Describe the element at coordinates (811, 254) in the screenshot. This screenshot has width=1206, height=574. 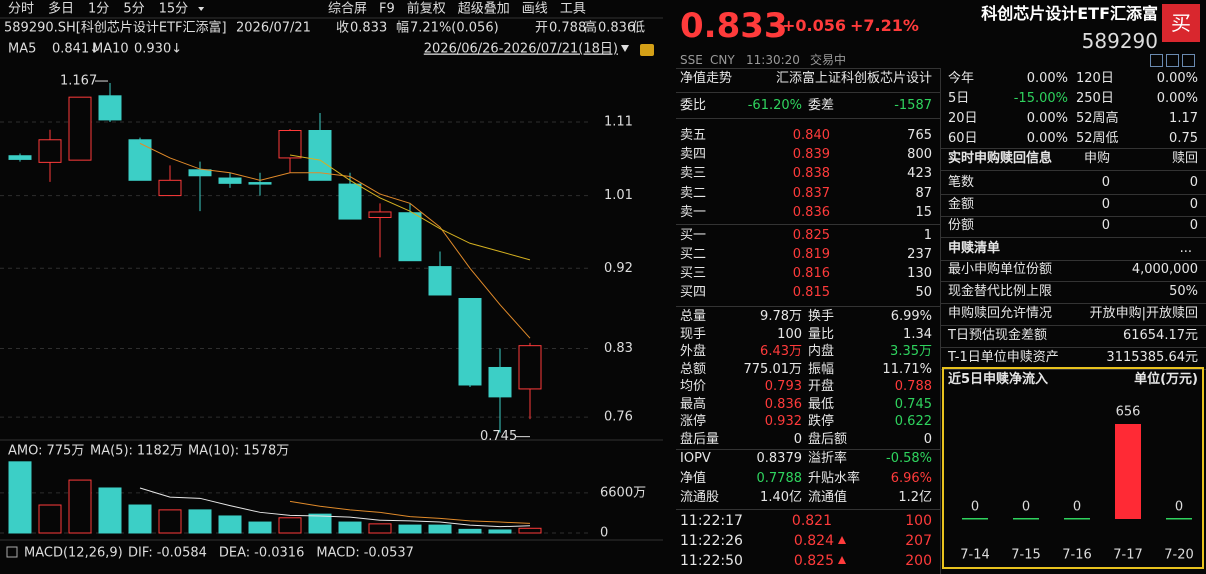
I see `level-price: 0.819` at that location.